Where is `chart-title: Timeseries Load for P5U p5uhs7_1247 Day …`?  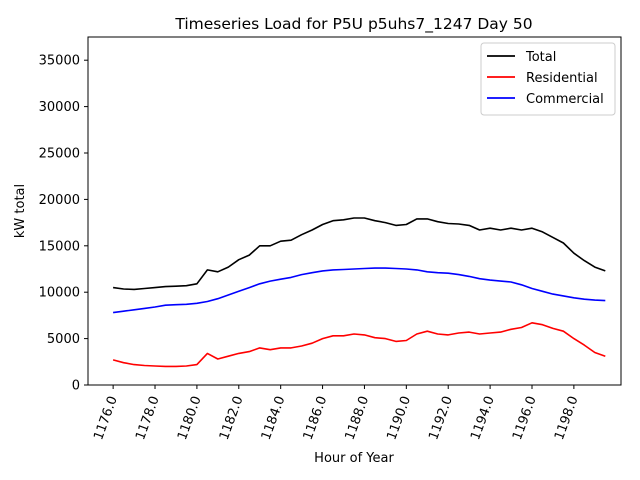 chart-title: Timeseries Load for P5U p5uhs7_1247 Day … is located at coordinates (353, 24).